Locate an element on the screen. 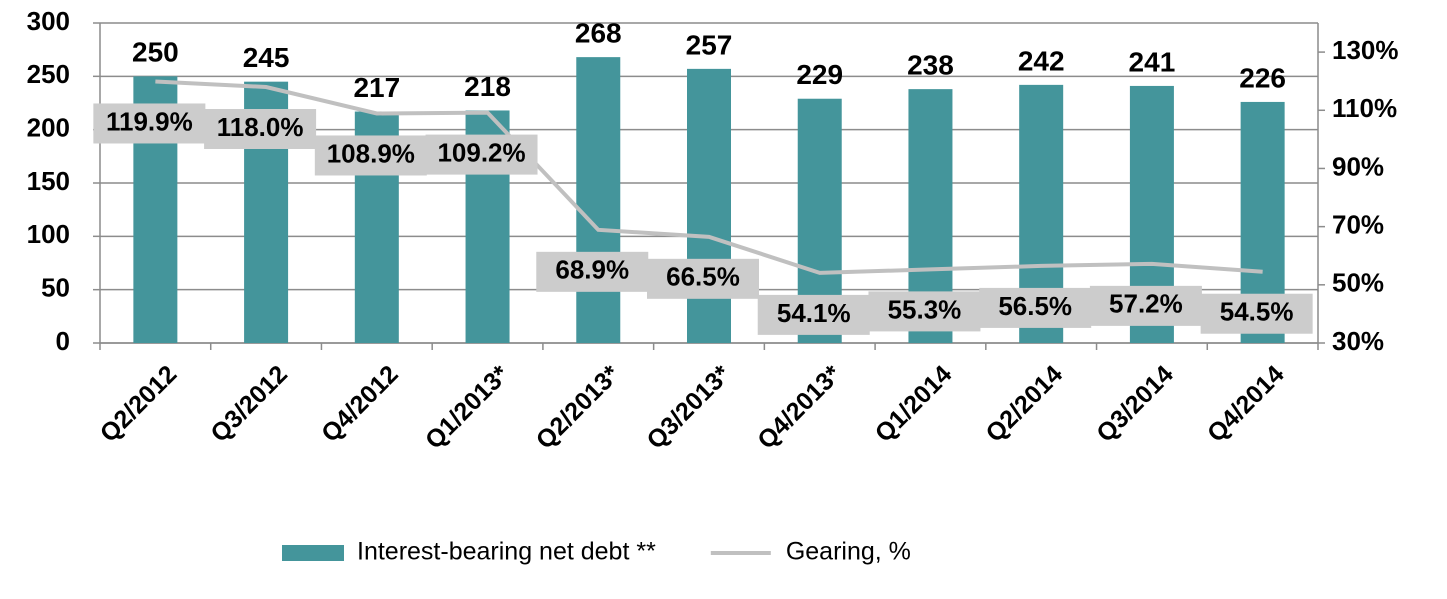 This screenshot has height=599, width=1447. x-tick-label: Q3/2013* is located at coordinates (688, 407).